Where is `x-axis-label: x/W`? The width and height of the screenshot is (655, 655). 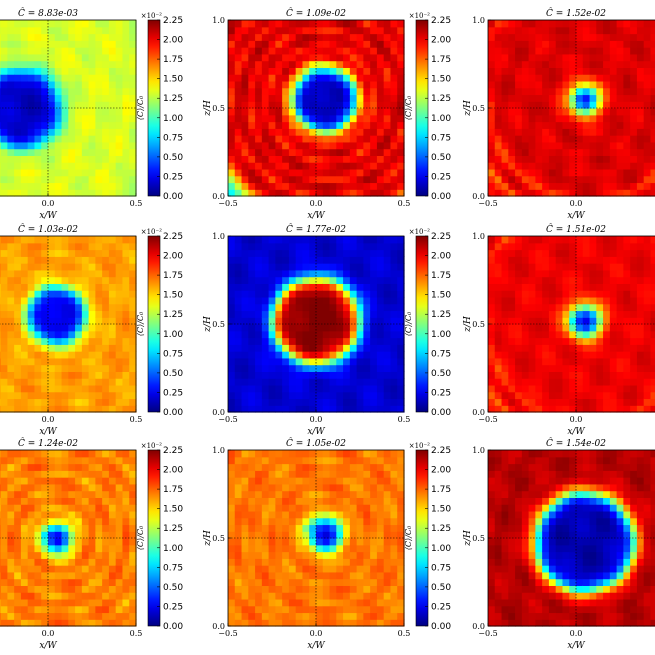
x-axis-label: x/W is located at coordinates (316, 216).